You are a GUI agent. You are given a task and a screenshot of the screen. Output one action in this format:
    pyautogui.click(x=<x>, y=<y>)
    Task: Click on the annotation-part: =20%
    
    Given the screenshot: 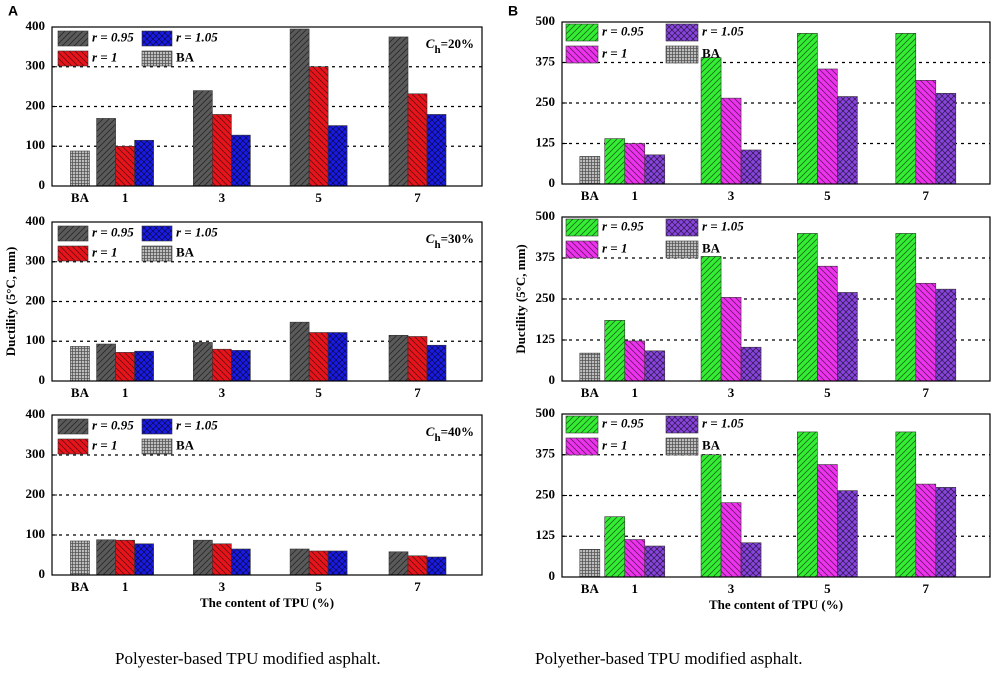 What is the action you would take?
    pyautogui.click(x=457, y=43)
    